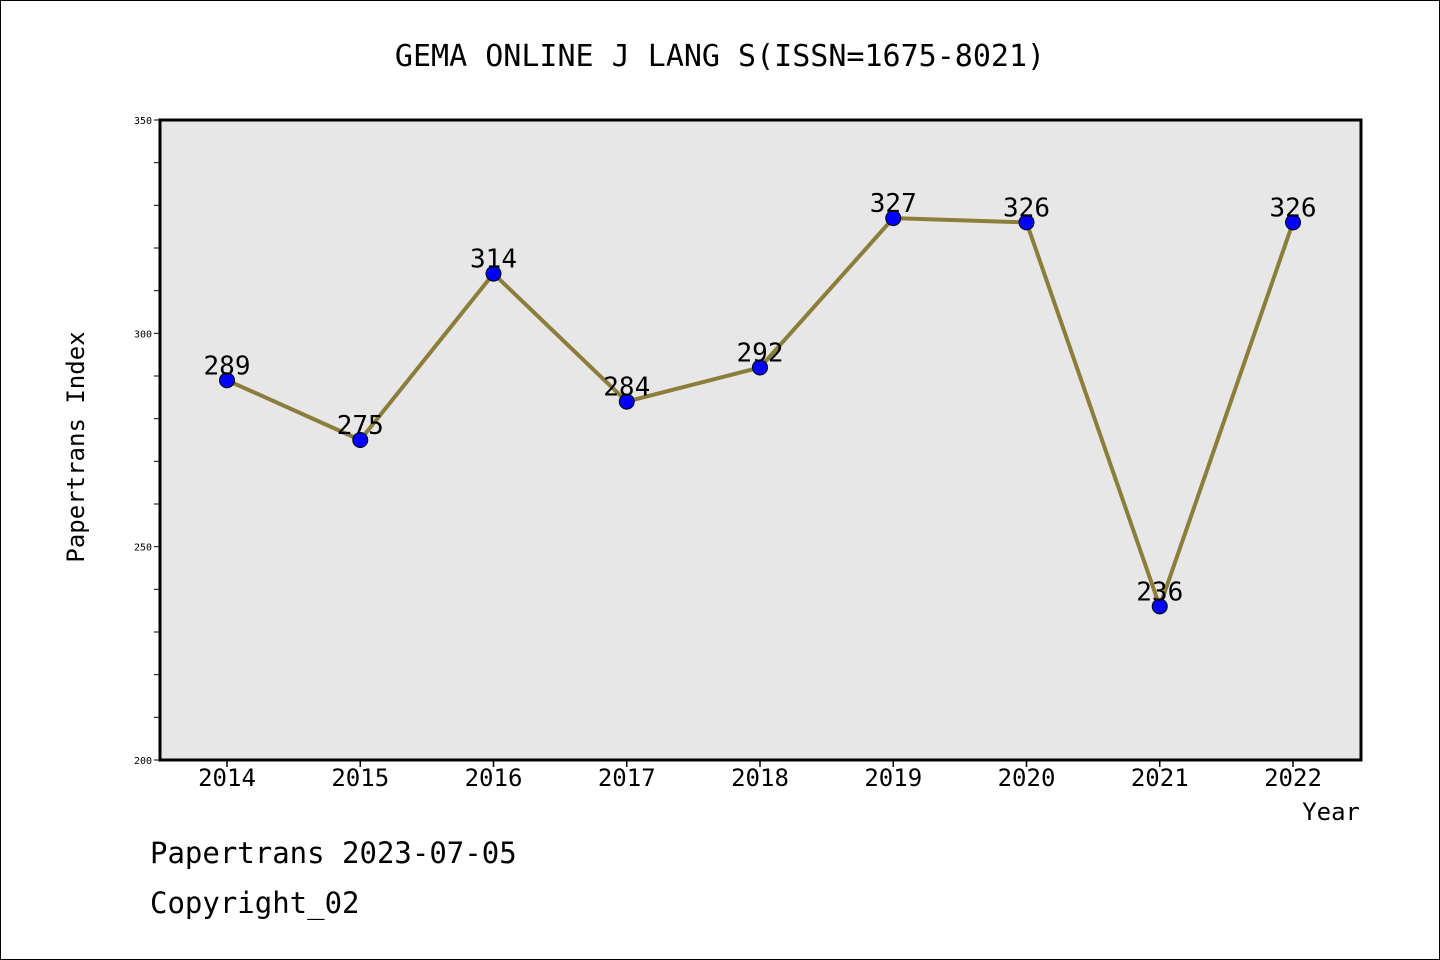  I want to click on y-tick-label: 200, so click(143, 761).